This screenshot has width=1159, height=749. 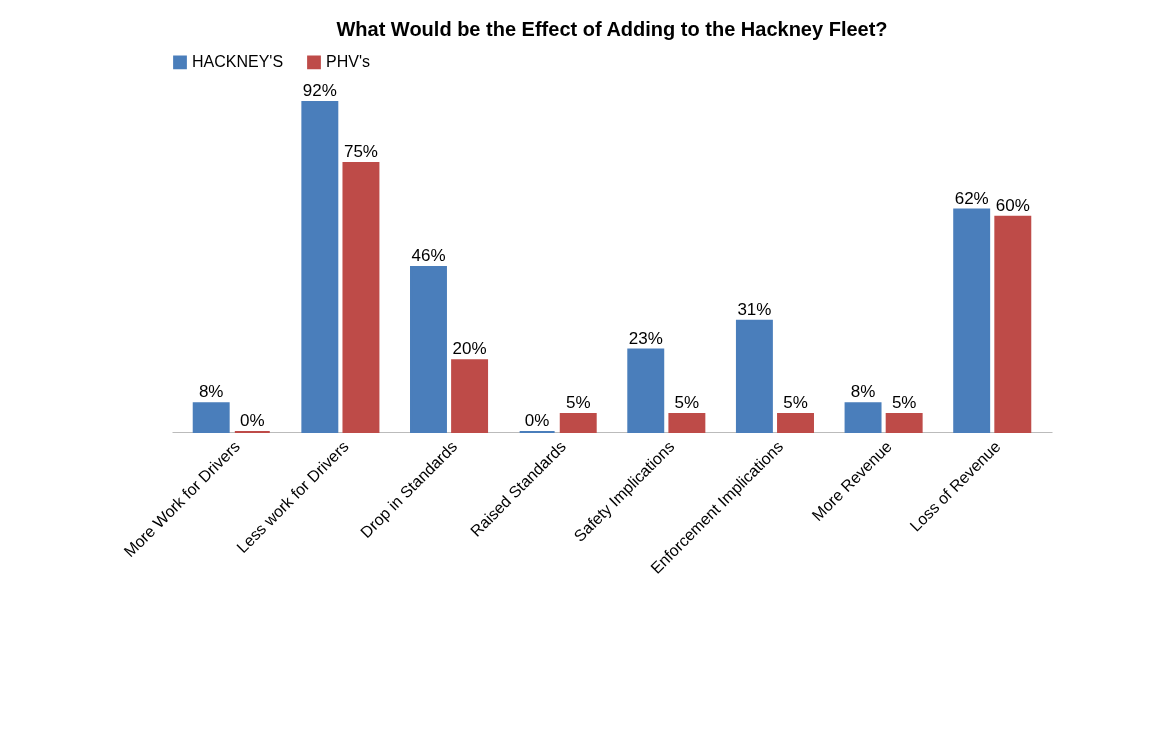 What do you see at coordinates (348, 62) in the screenshot?
I see `legend-label: PHV's` at bounding box center [348, 62].